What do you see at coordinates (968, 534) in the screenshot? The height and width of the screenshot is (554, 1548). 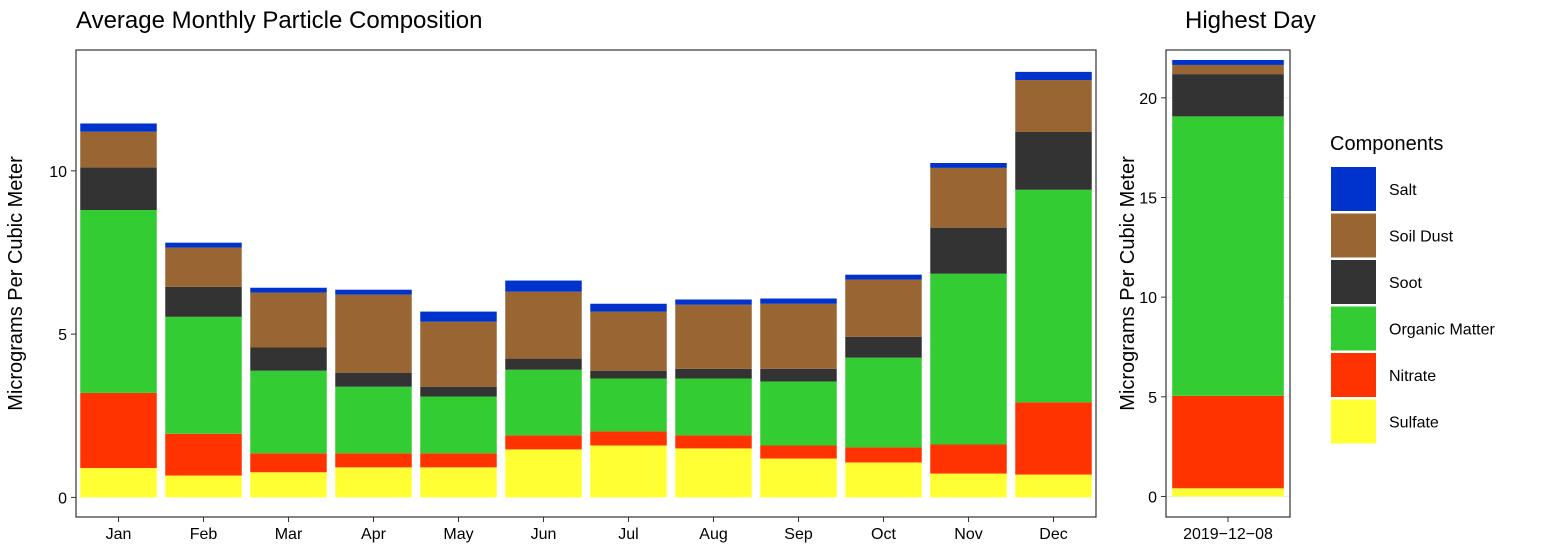 I see `x-tick-label: Nov` at bounding box center [968, 534].